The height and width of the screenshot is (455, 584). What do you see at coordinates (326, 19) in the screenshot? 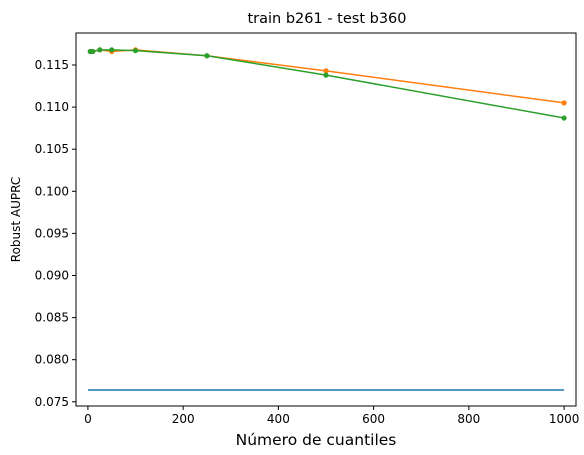
I see `chart-title: train b261 - test b360` at bounding box center [326, 19].